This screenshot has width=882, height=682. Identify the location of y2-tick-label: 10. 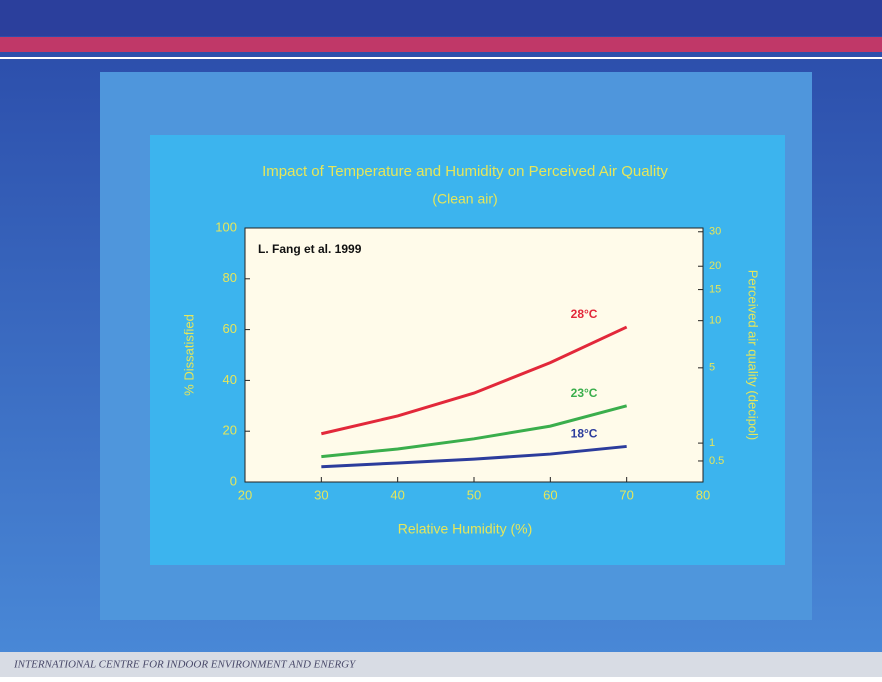
(715, 321).